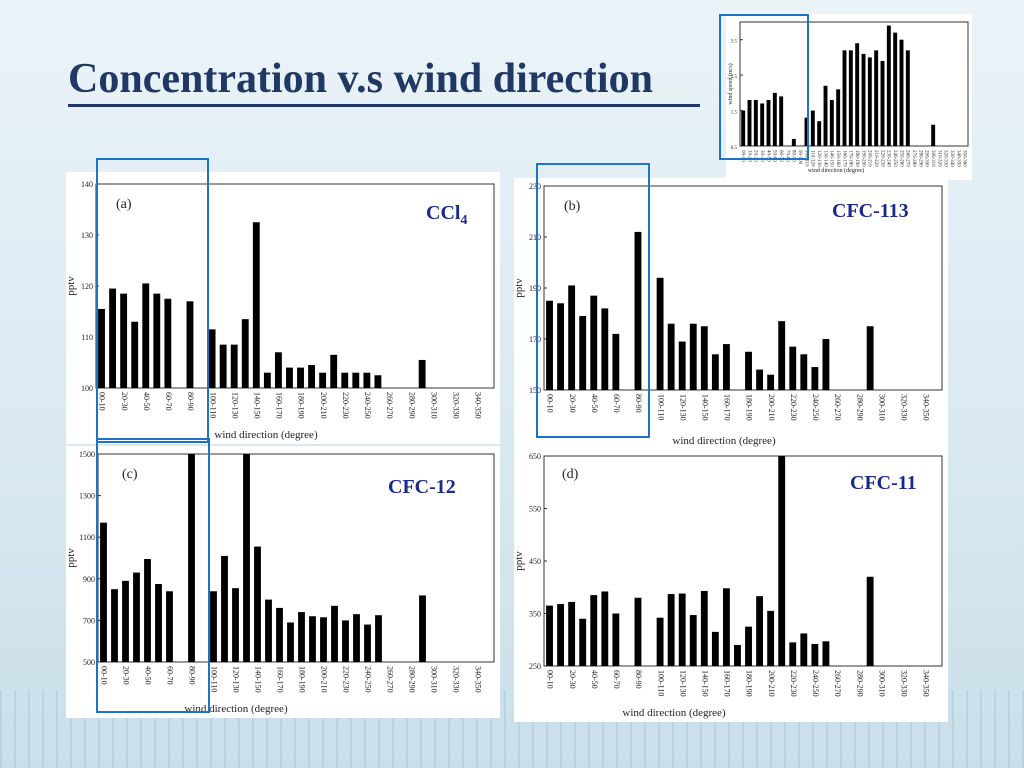 The width and height of the screenshot is (1024, 768). I want to click on x-tick-label: 60-70, so click(616, 403).